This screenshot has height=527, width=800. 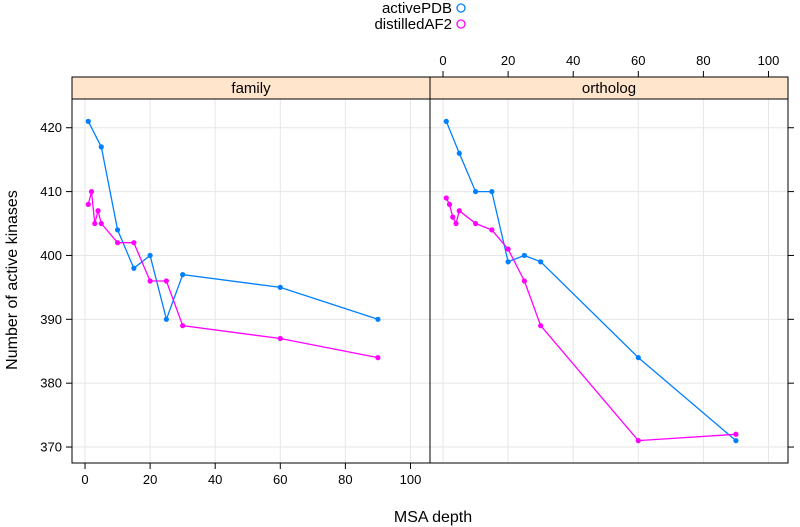 I want to click on x-tick-label-top: 100, so click(x=769, y=60).